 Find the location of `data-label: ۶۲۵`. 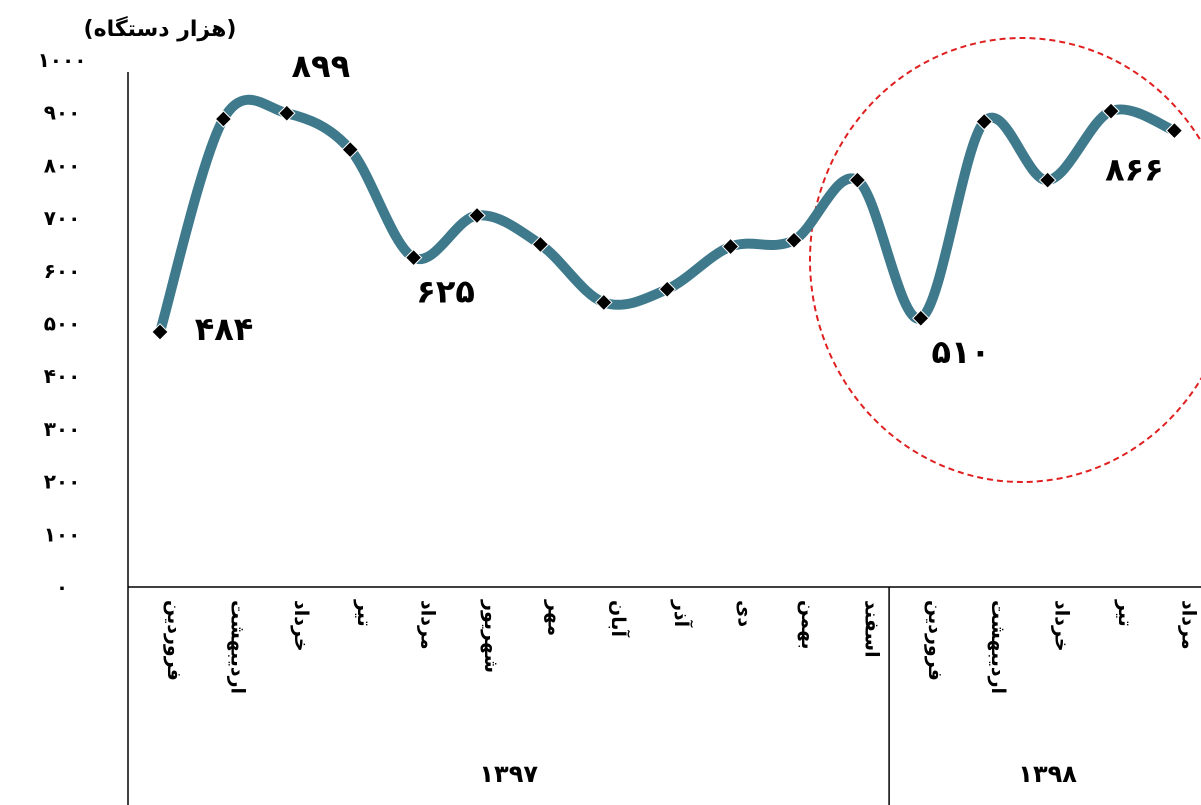

data-label: ۶۲۵ is located at coordinates (445, 292).